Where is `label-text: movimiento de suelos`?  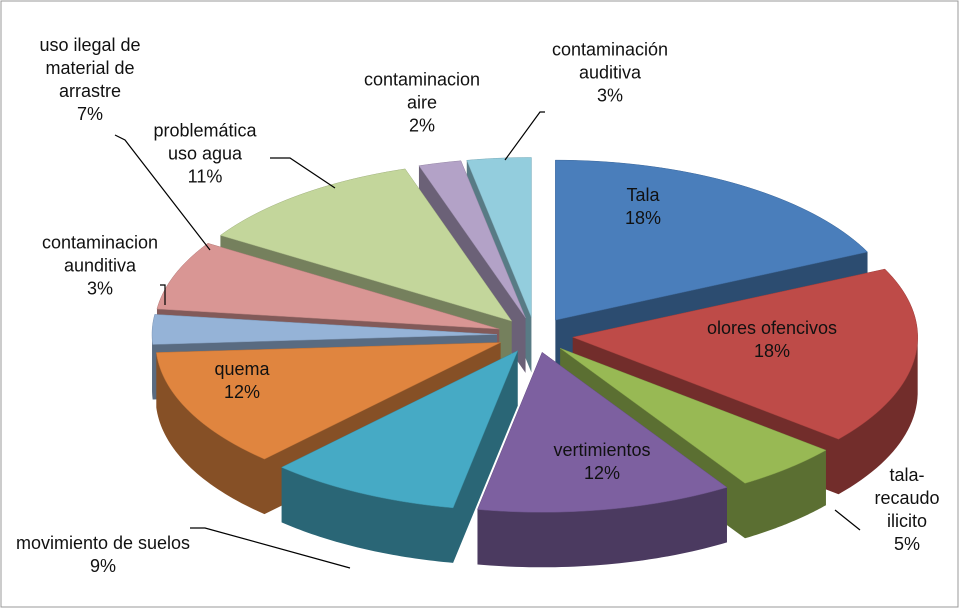 label-text: movimiento de suelos is located at coordinates (103, 543).